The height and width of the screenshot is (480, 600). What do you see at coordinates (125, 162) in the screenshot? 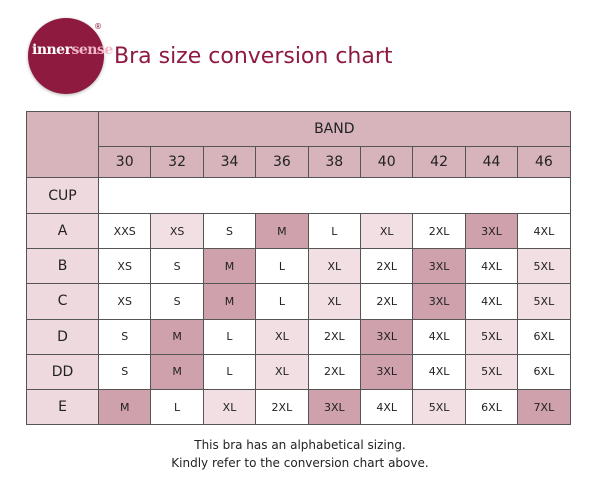
I see `band-cell: 30` at bounding box center [125, 162].